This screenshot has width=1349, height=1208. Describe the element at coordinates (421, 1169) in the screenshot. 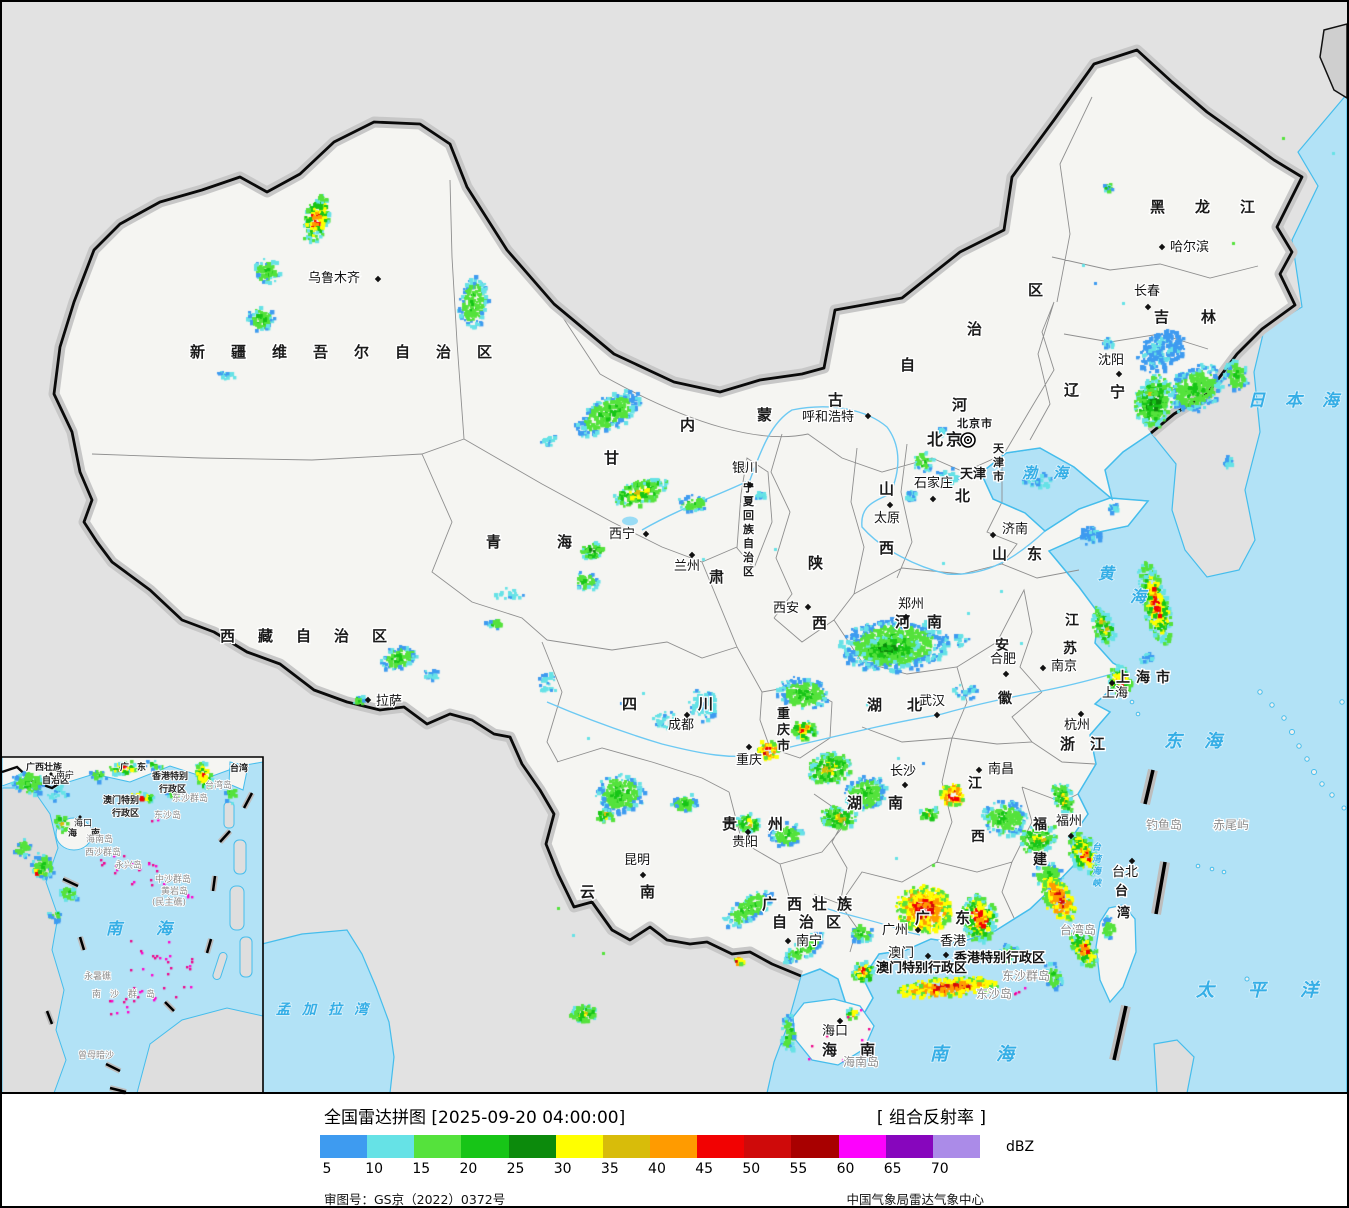

I see `legend-tick: 15` at that location.